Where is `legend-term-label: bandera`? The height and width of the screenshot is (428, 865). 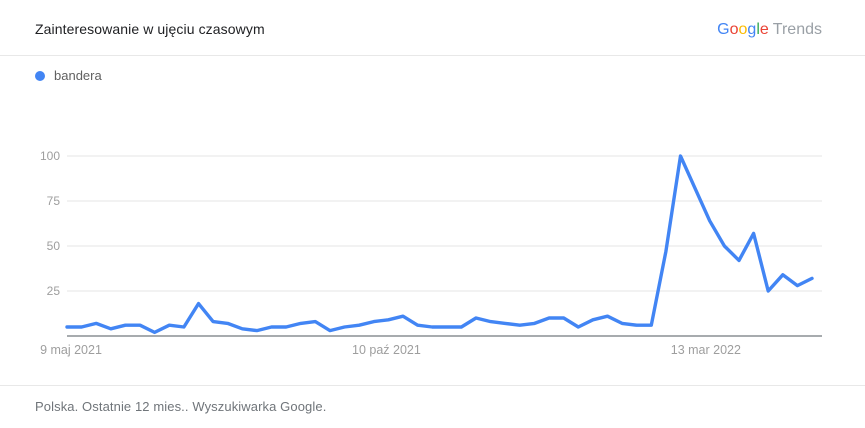
legend-term-label: bandera is located at coordinates (78, 75).